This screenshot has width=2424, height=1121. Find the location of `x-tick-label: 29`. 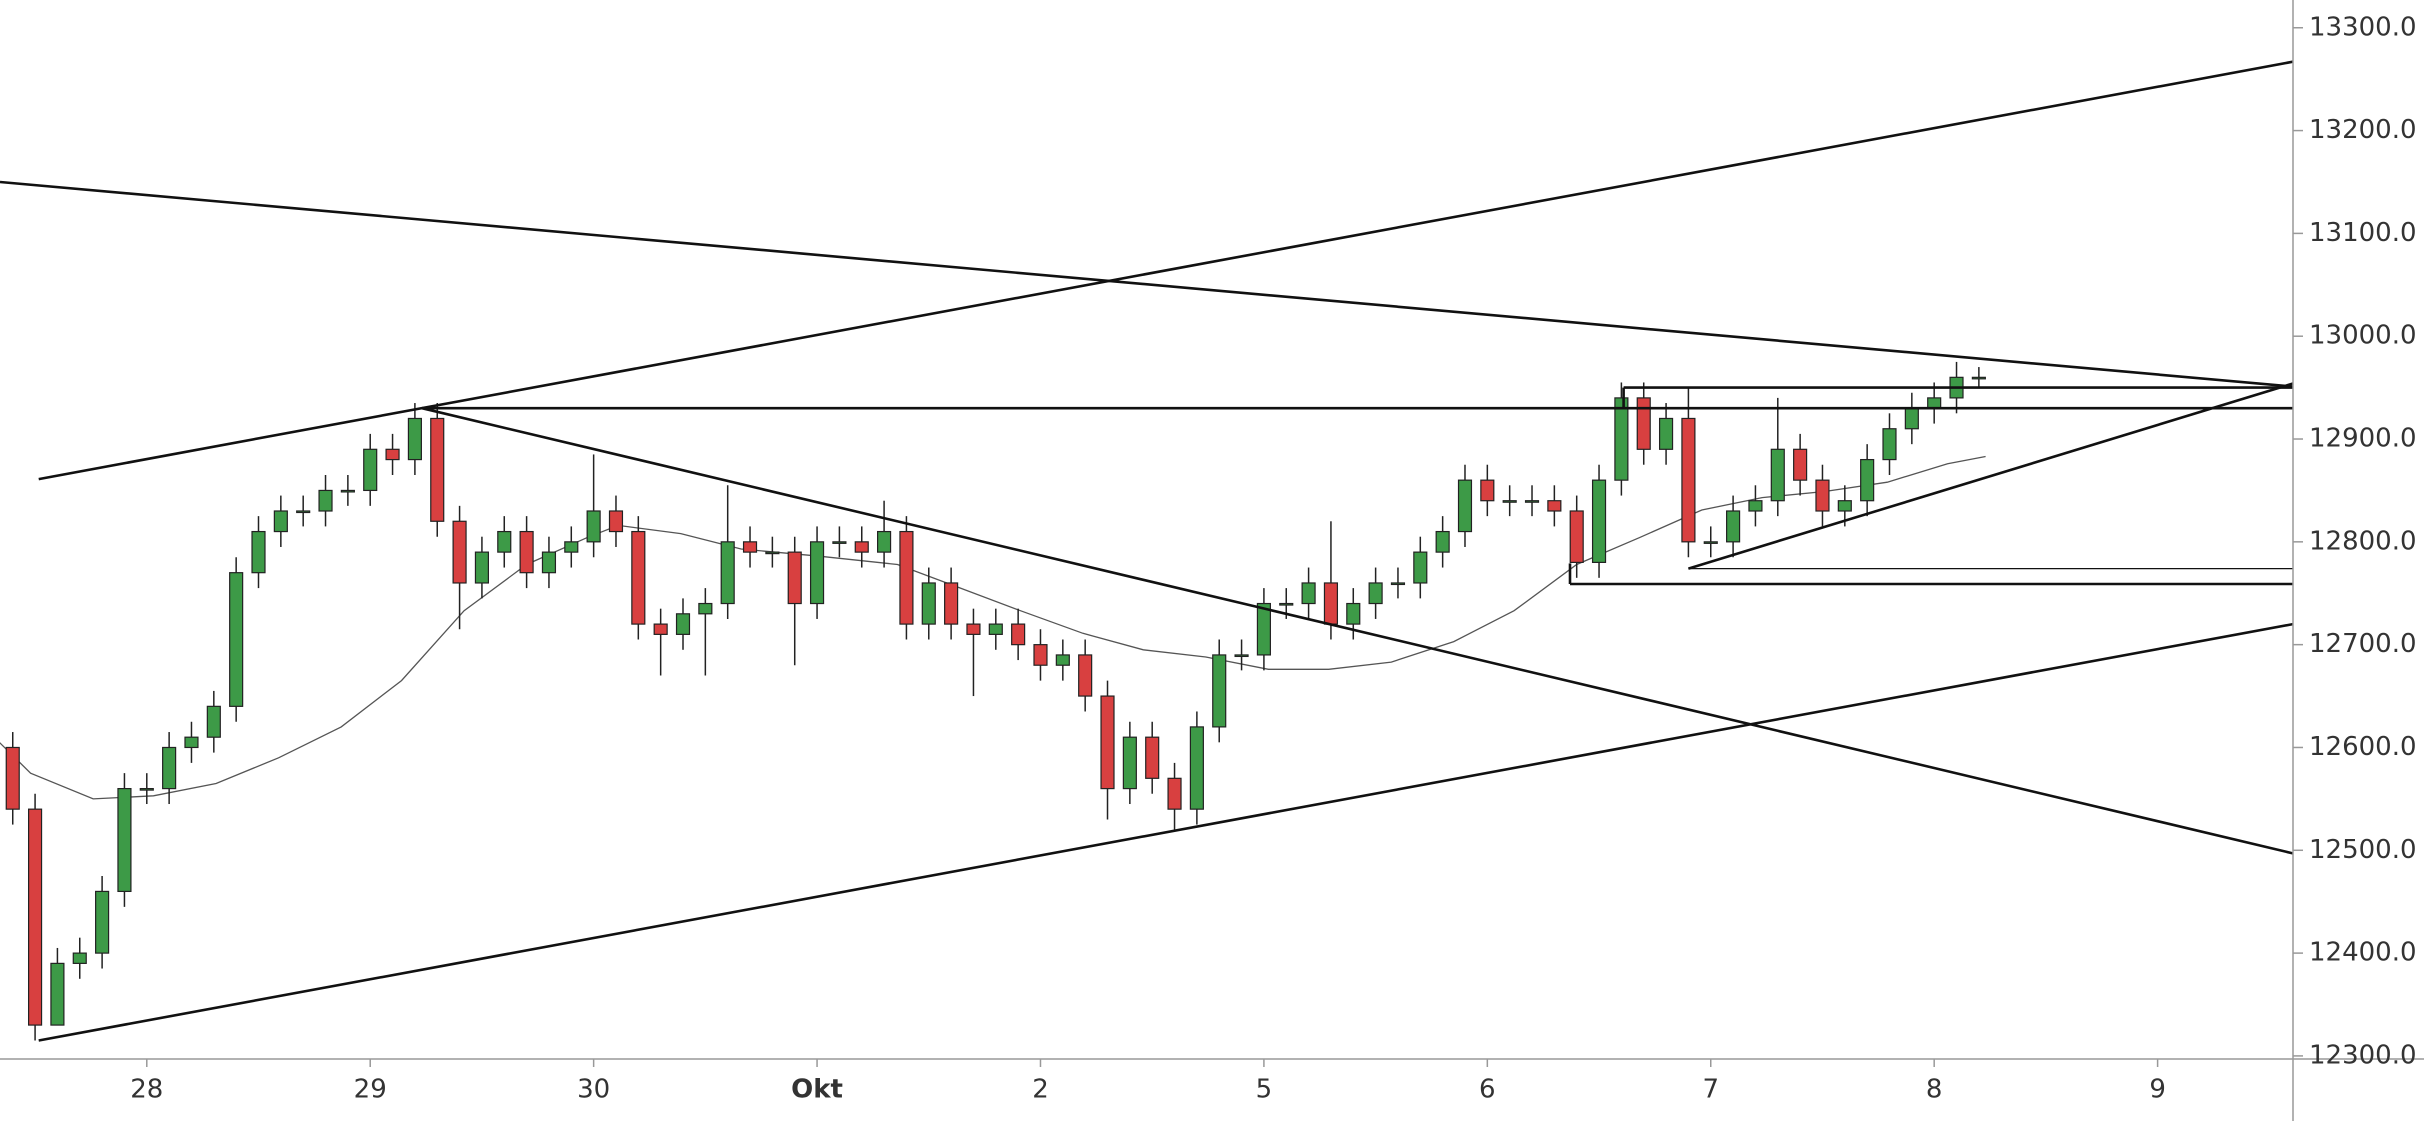

x-tick-label: 29 is located at coordinates (370, 1090).